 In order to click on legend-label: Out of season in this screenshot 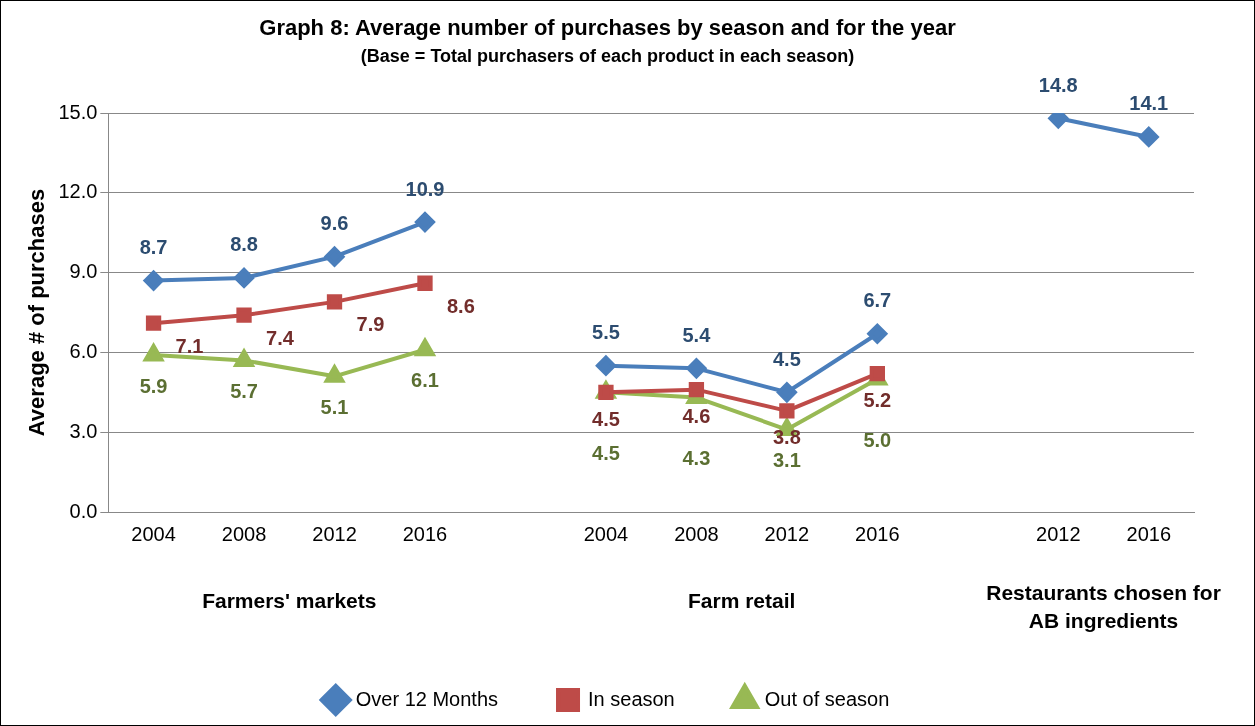, I will do `click(827, 698)`.